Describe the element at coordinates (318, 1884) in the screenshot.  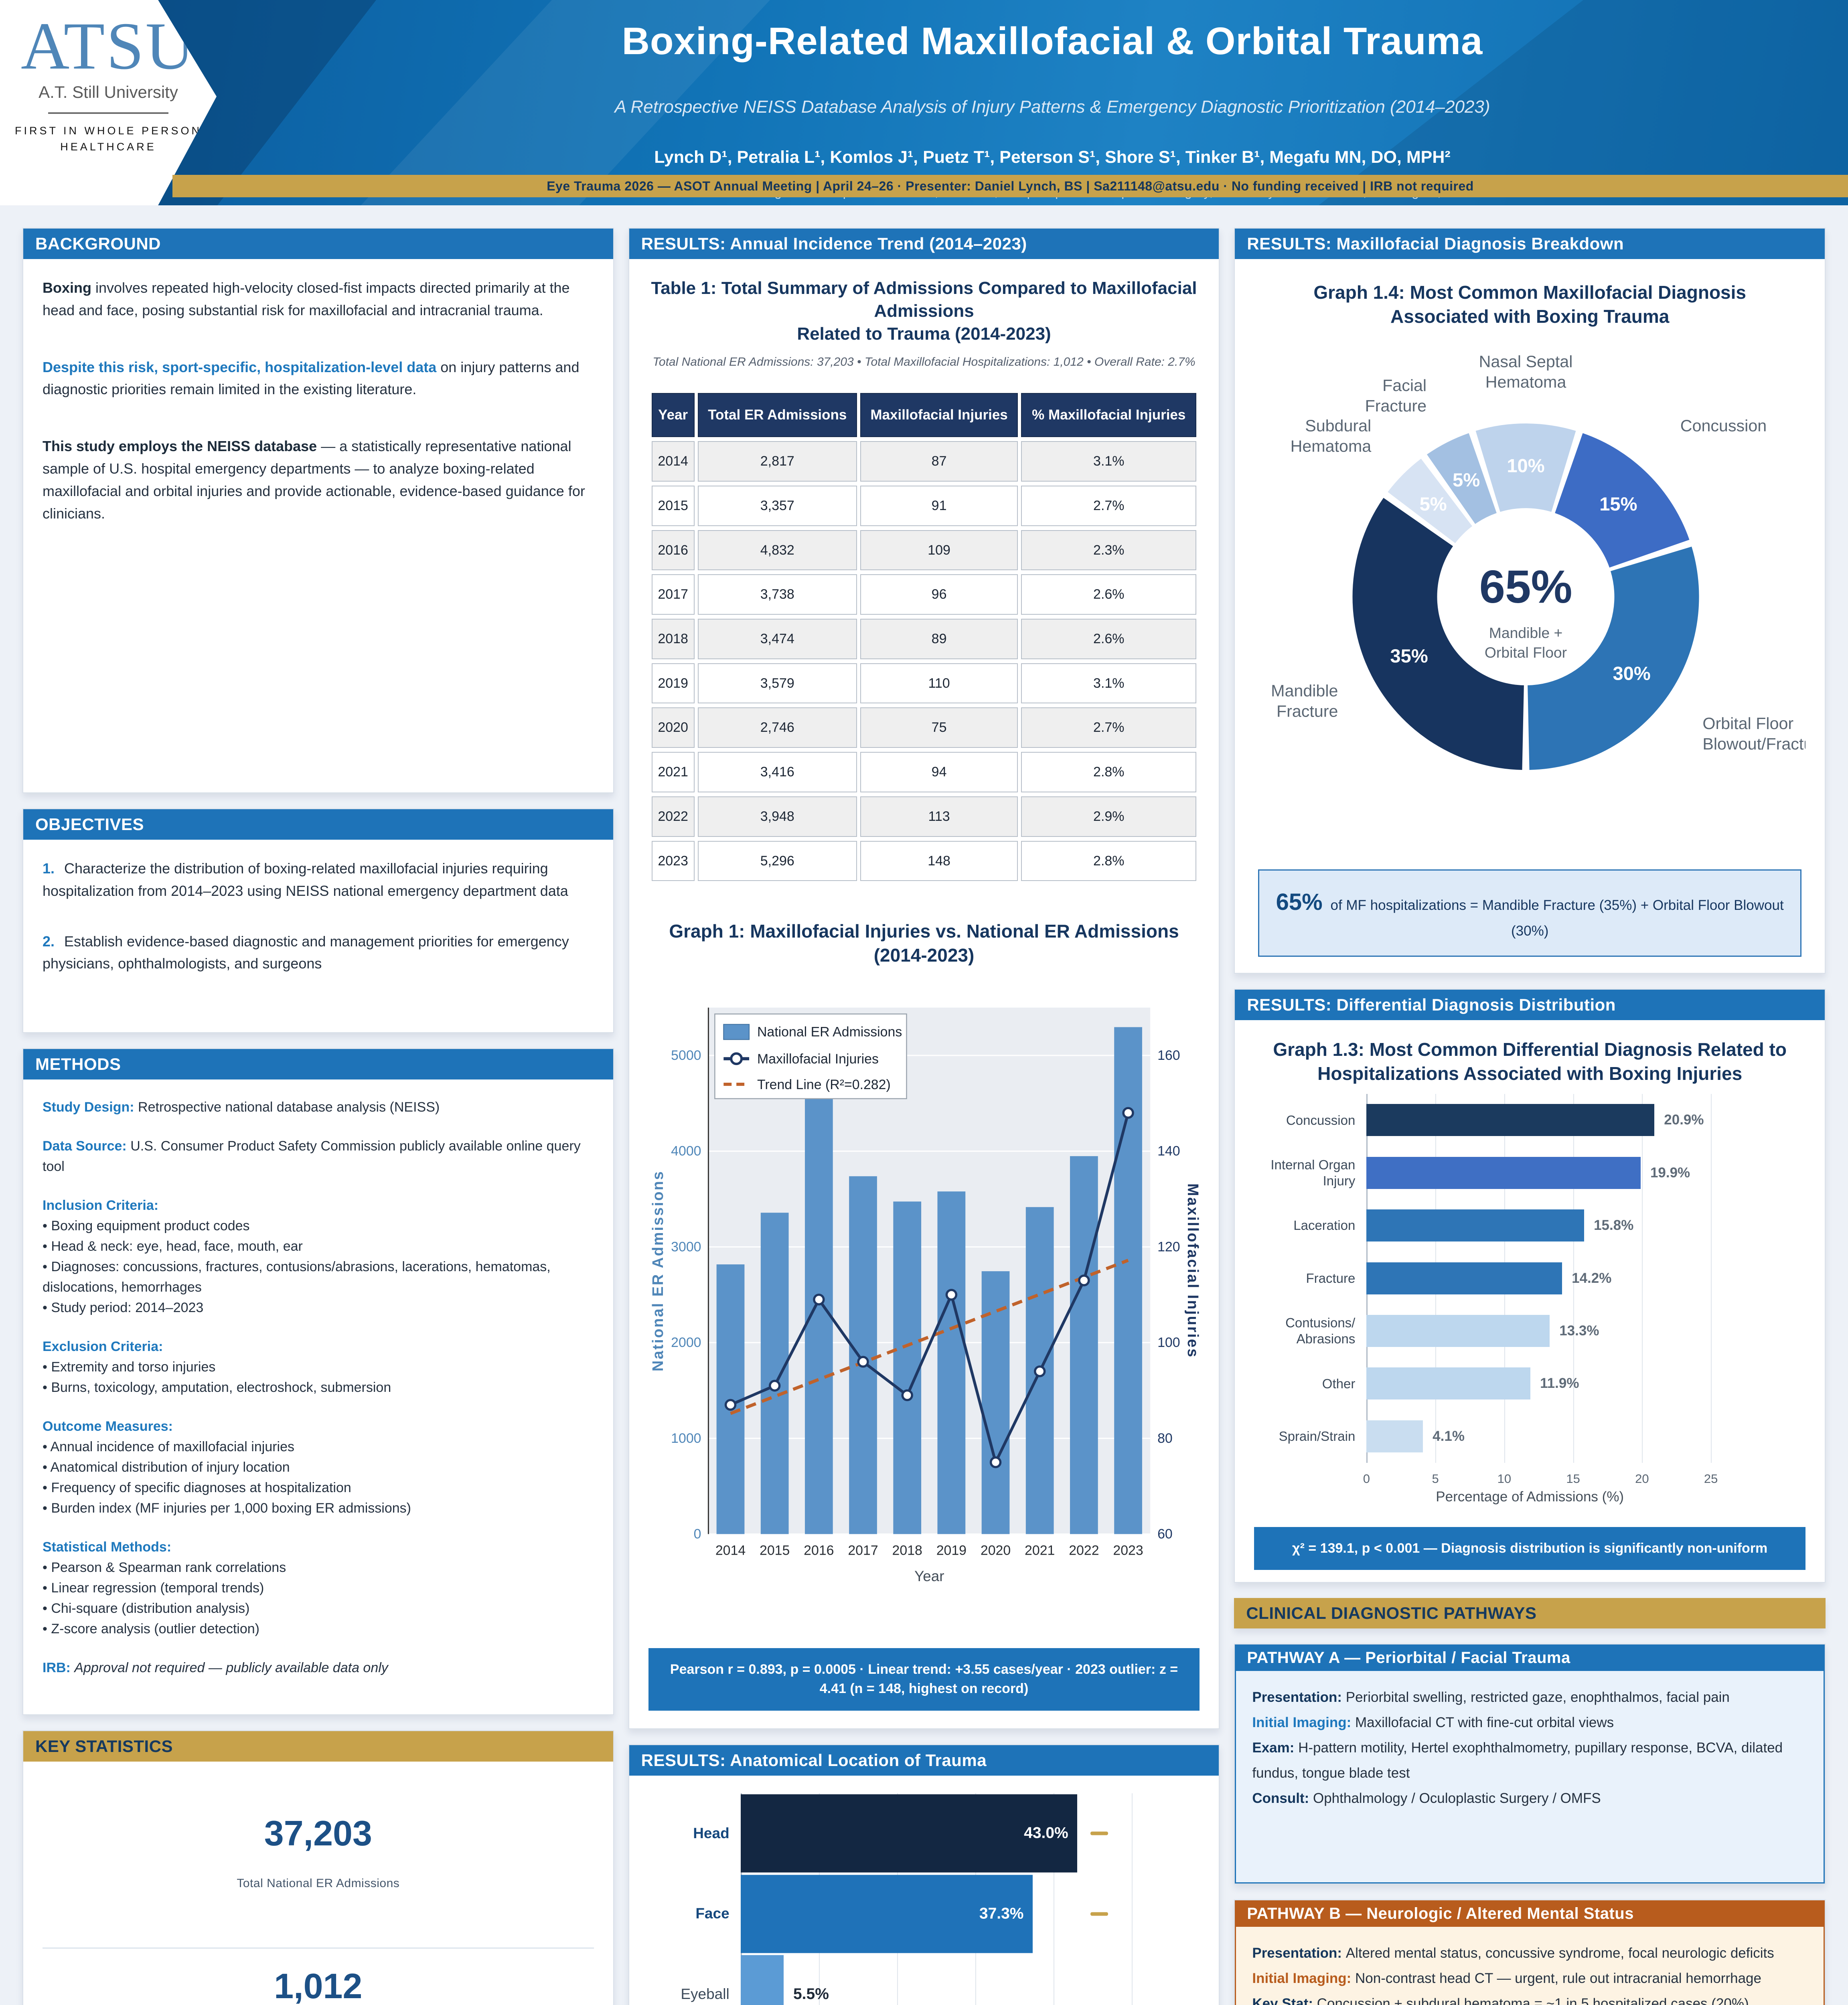
I see `stat-label: Total National ER Admissions` at that location.